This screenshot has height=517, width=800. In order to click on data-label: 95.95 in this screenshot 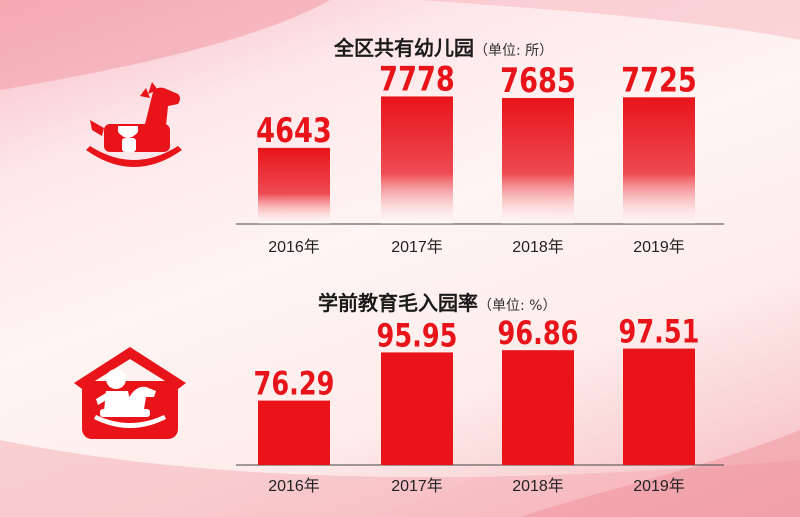, I will do `click(417, 336)`.